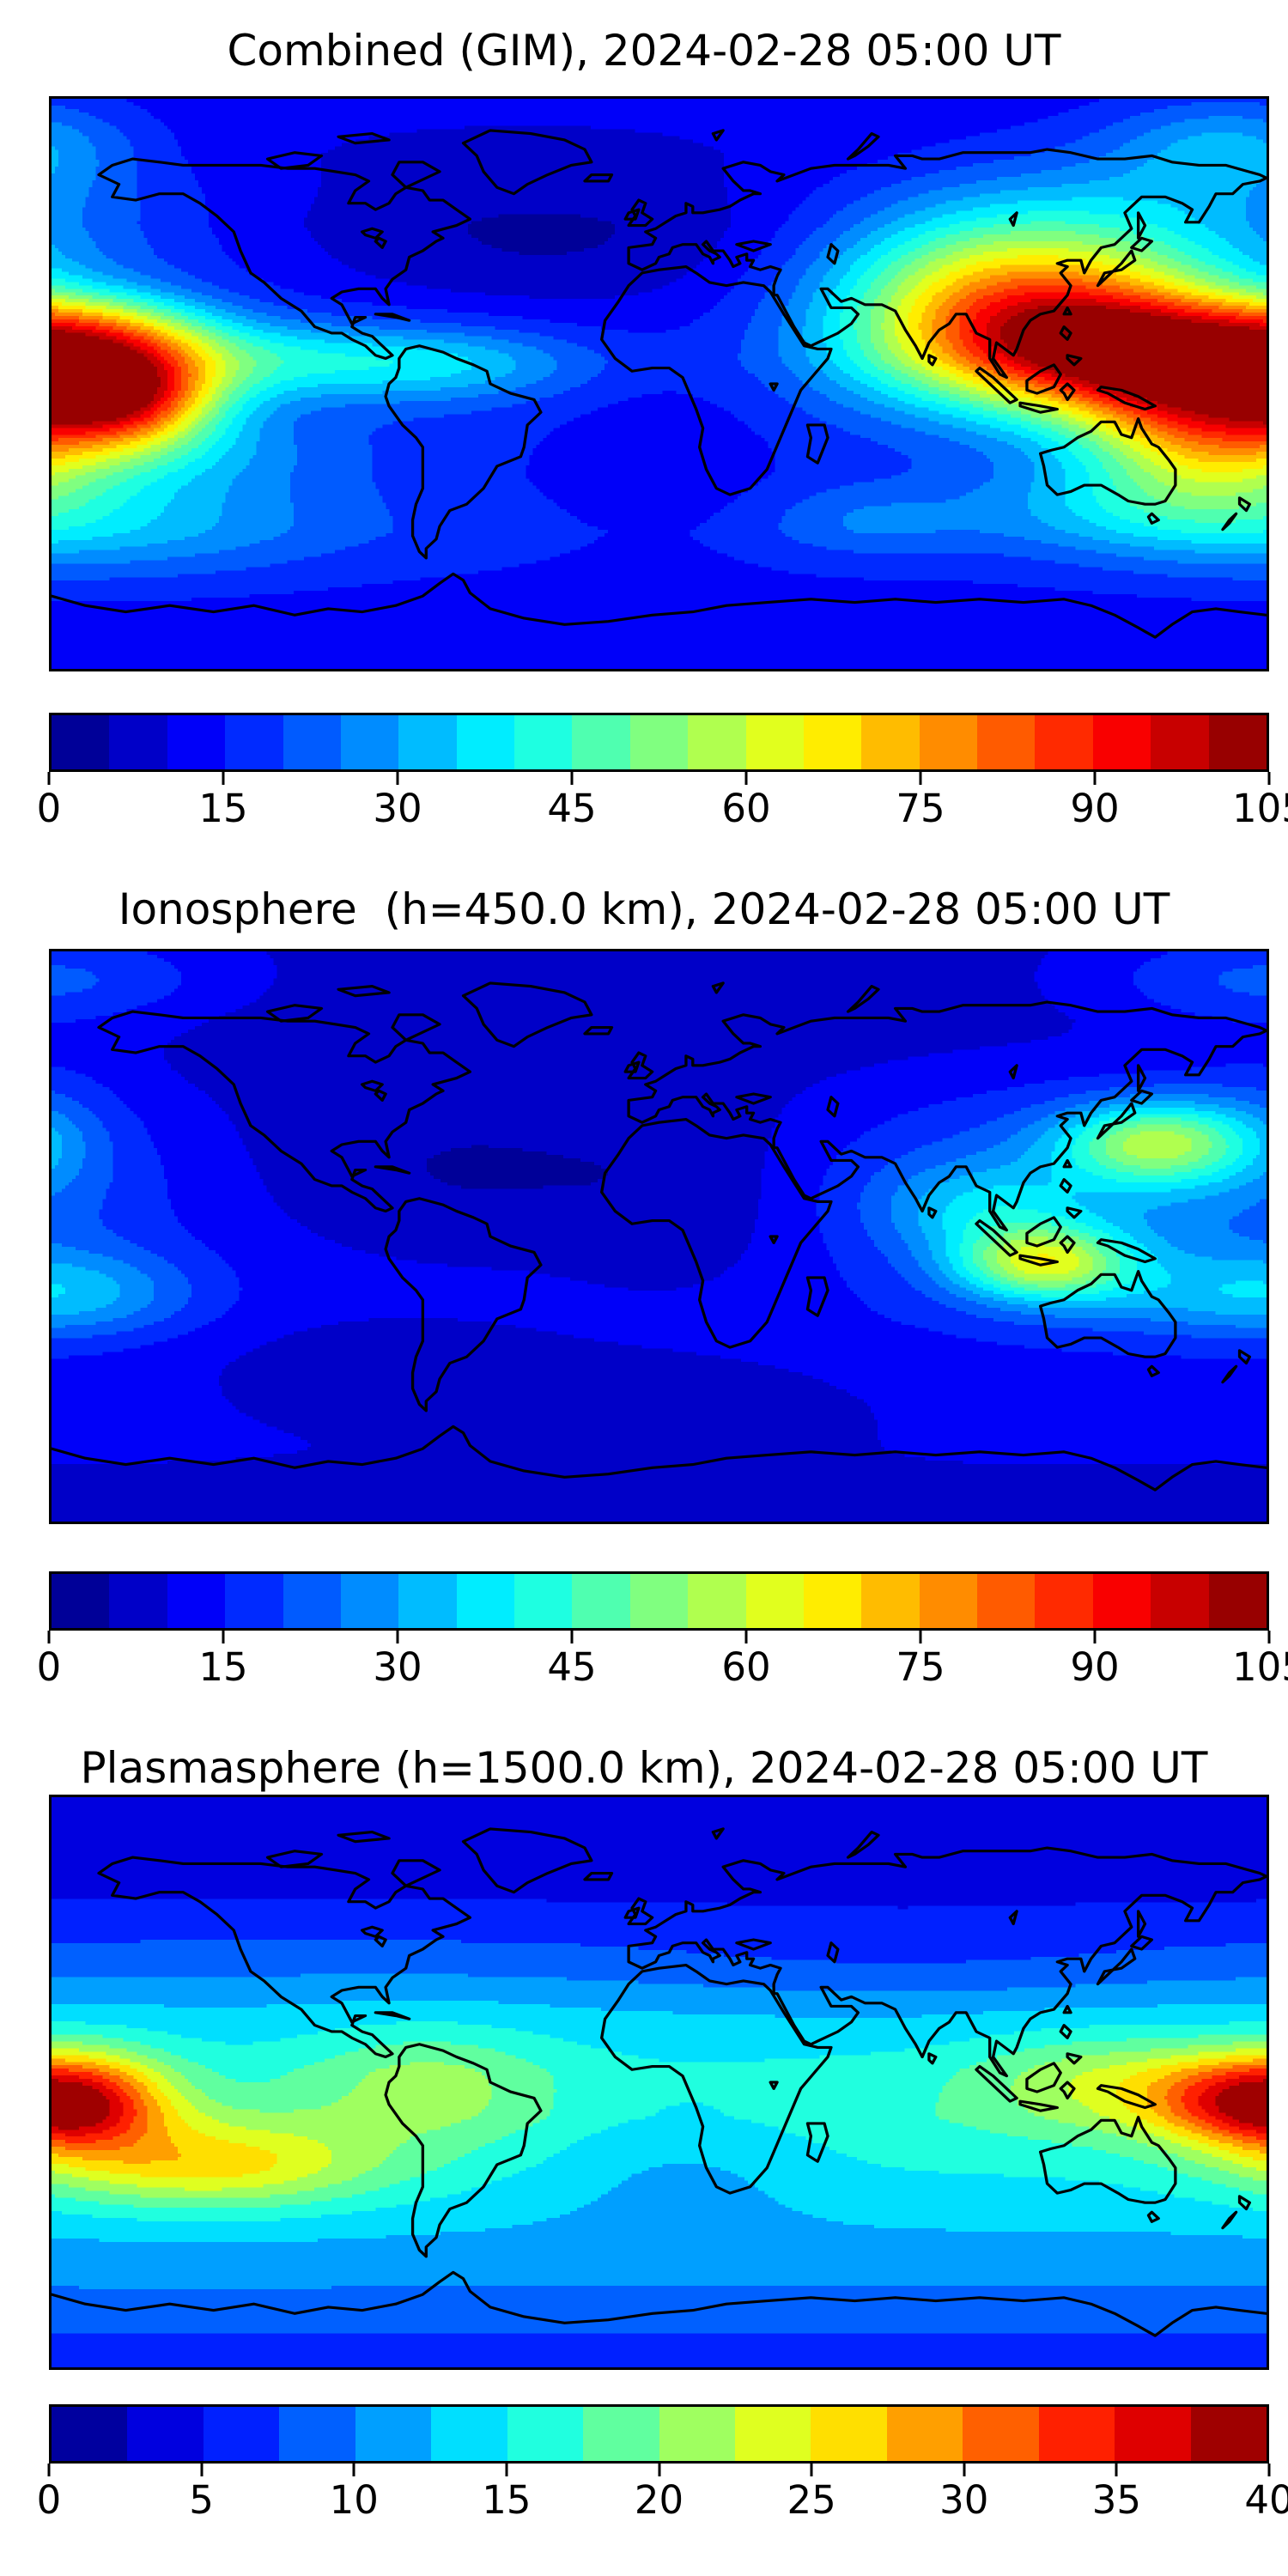 The height and width of the screenshot is (2576, 1288). I want to click on colorbar-tick-label: 90, so click(1095, 1667).